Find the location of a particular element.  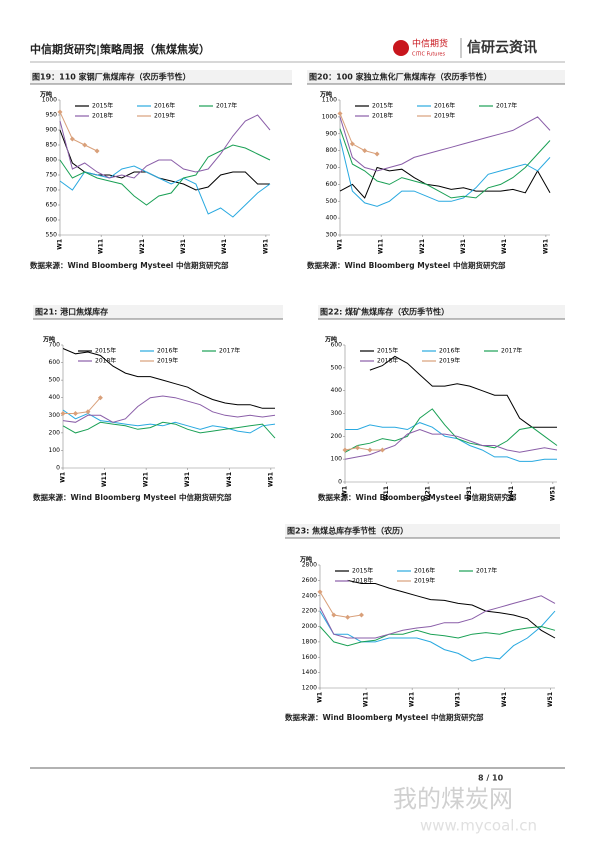

y-tick-label: 1600 is located at coordinates (309, 657).